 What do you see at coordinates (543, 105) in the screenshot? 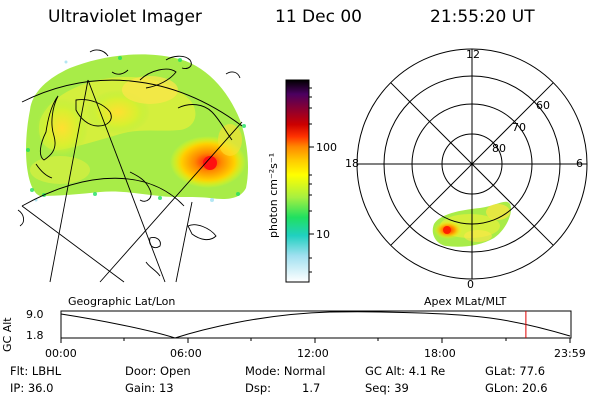
I see `lat-label-60: 60` at bounding box center [543, 105].